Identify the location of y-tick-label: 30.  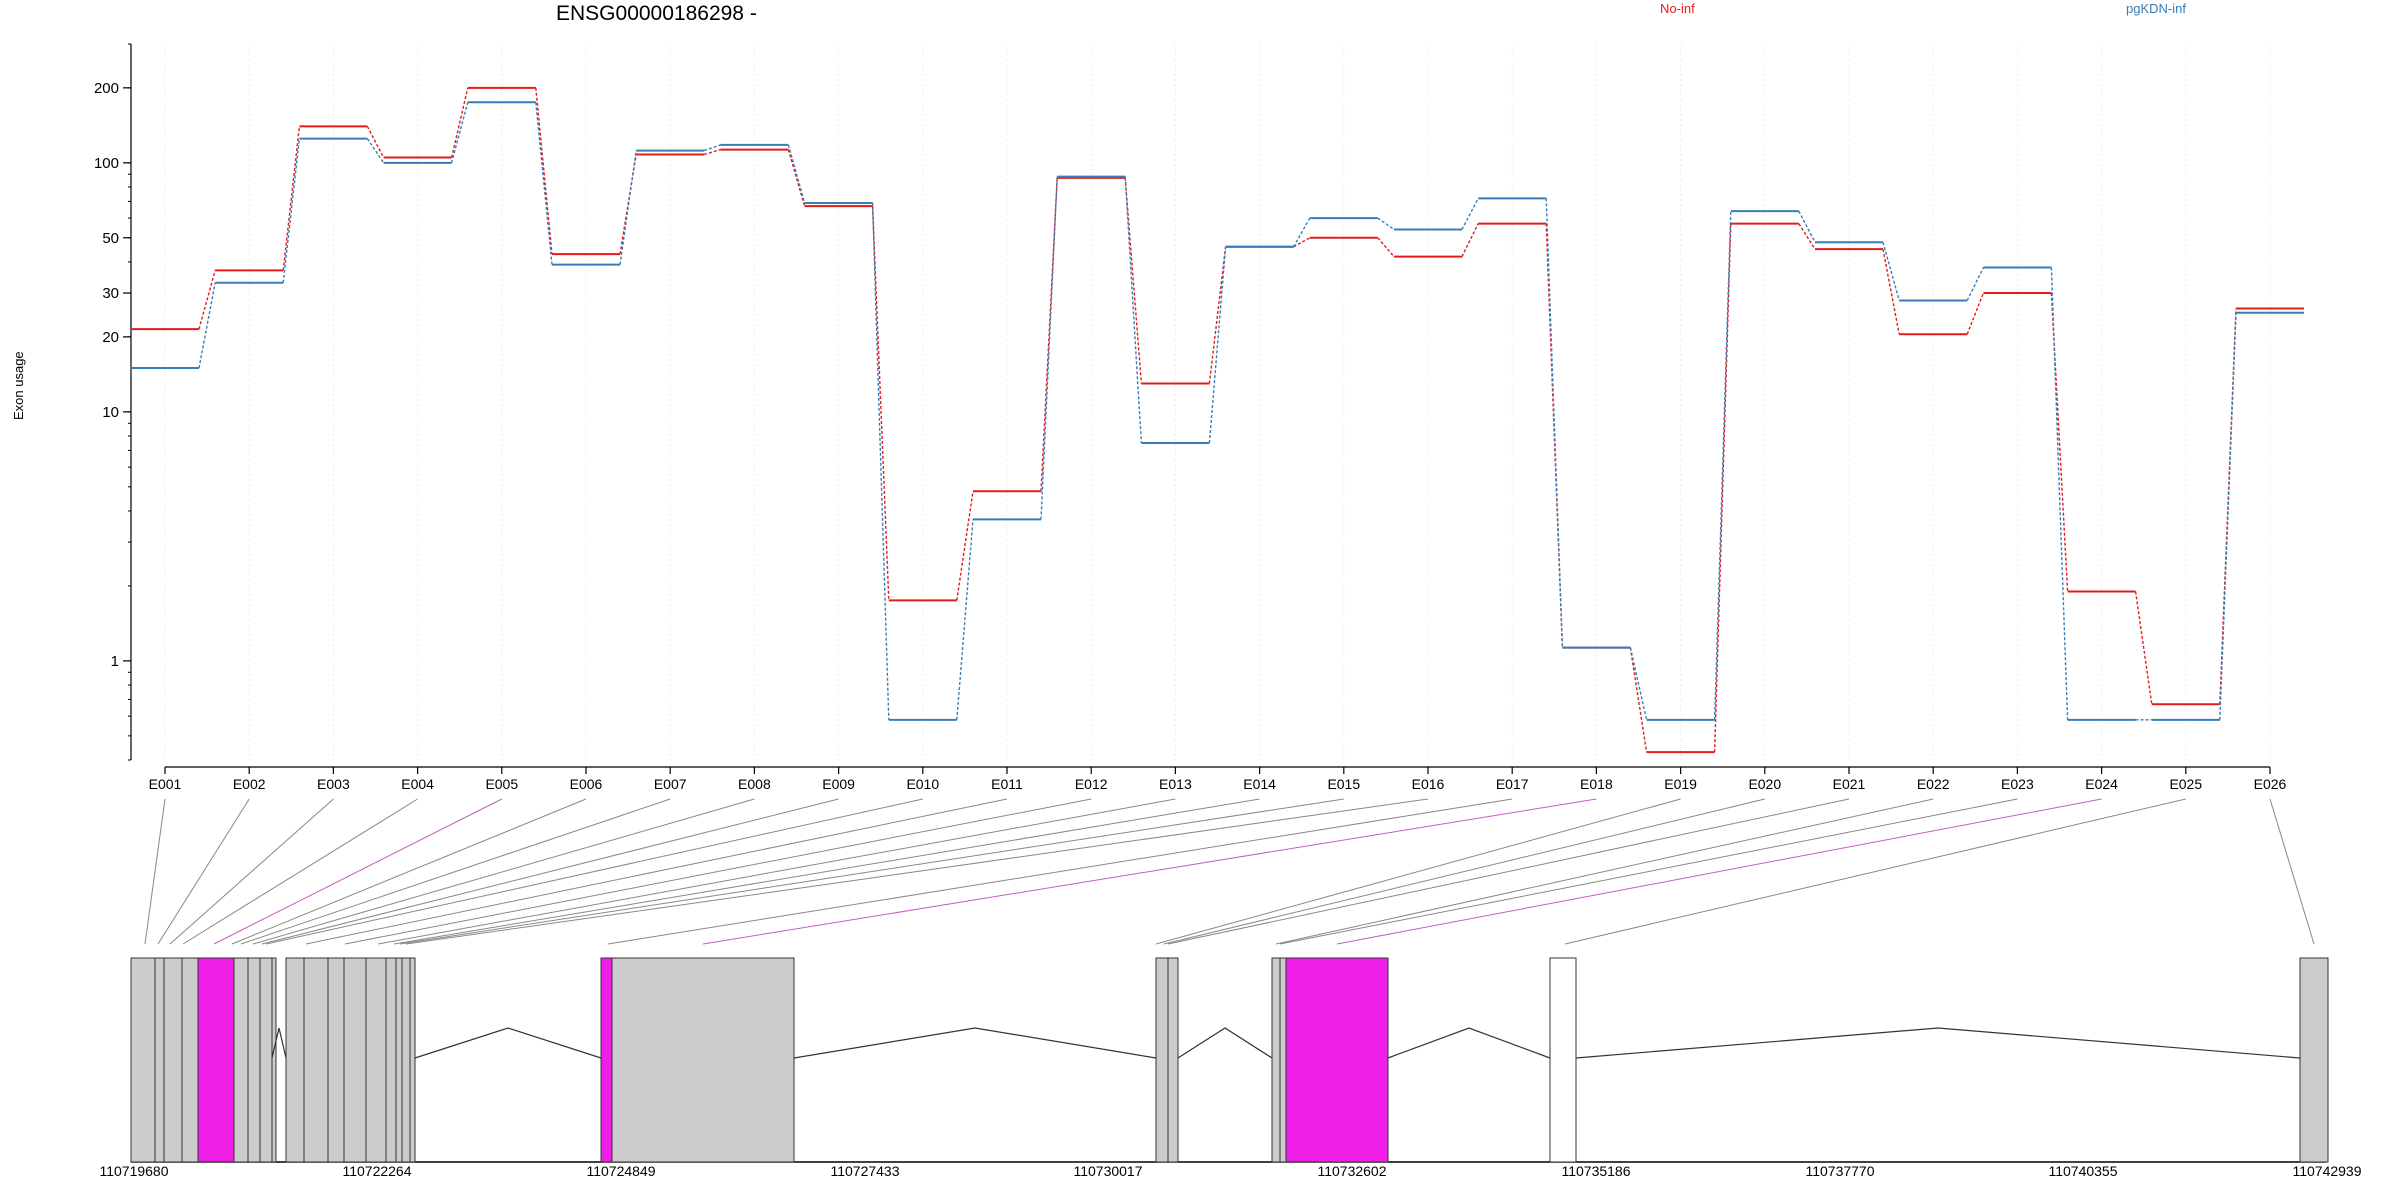
(110, 293).